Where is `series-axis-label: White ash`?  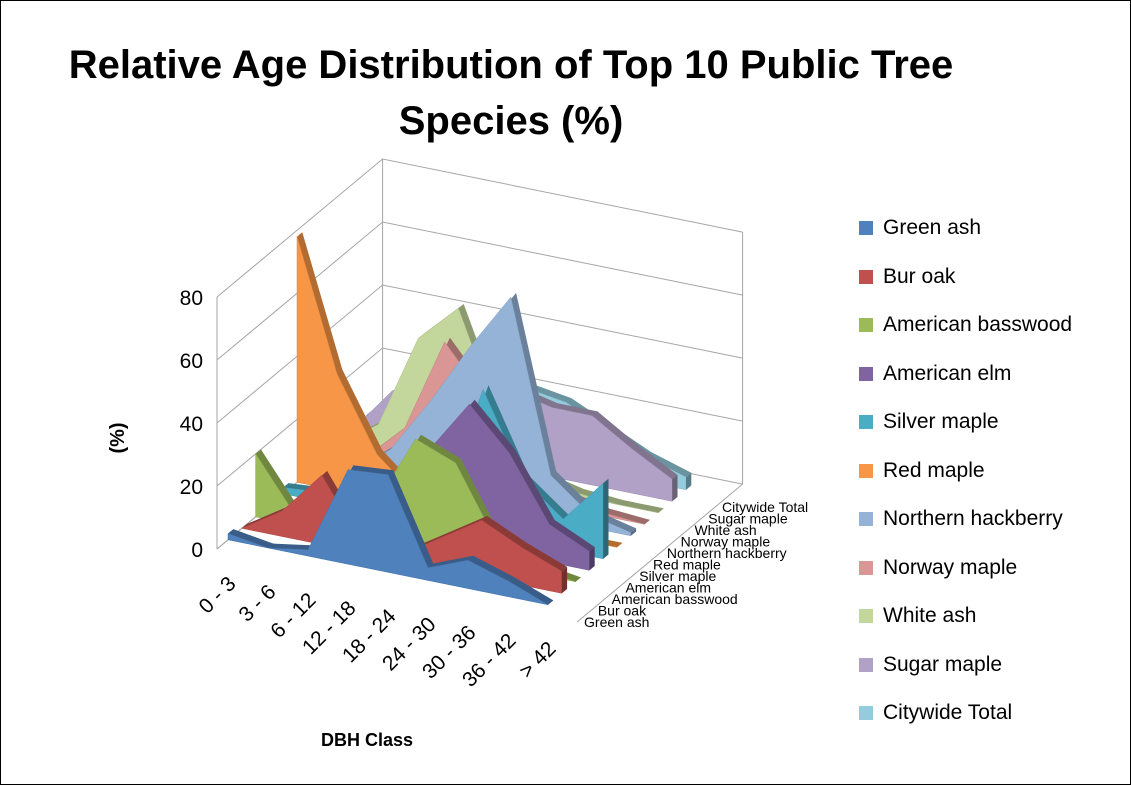
series-axis-label: White ash is located at coordinates (725, 530).